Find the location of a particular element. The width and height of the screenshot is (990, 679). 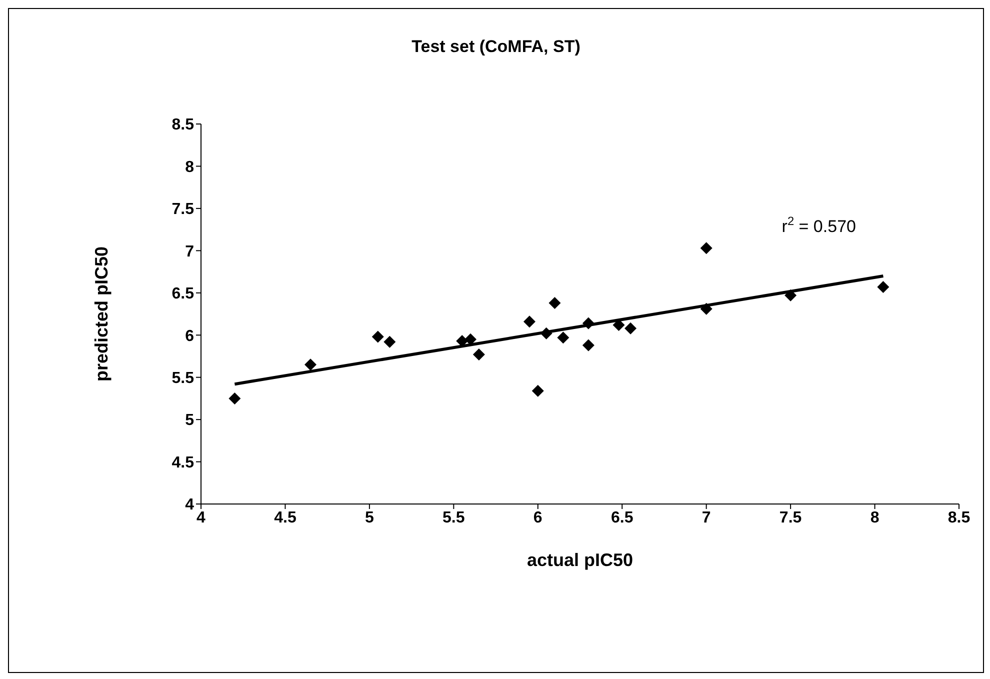

y-tick-label: 7.5 is located at coordinates (183, 209).